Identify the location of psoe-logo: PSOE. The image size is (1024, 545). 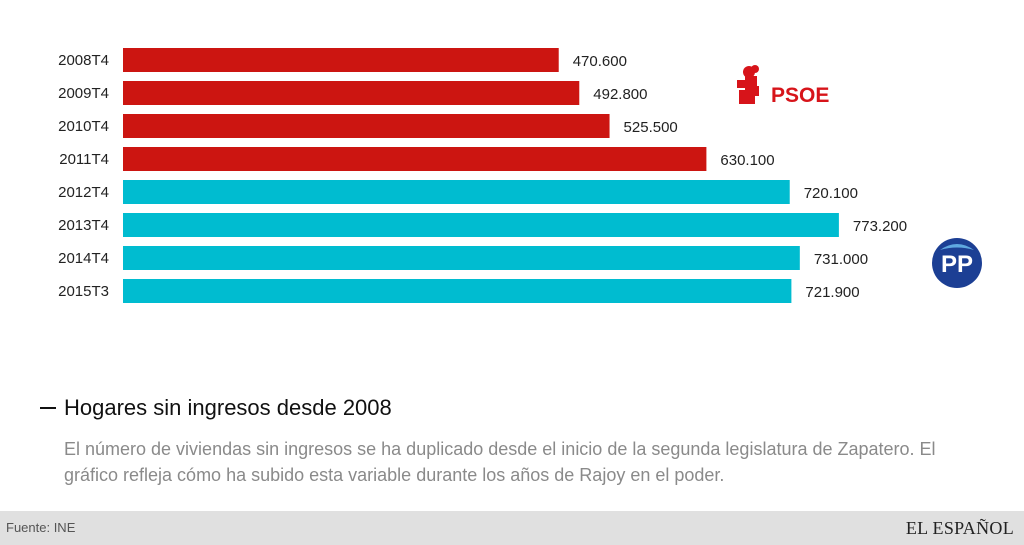
(785, 85).